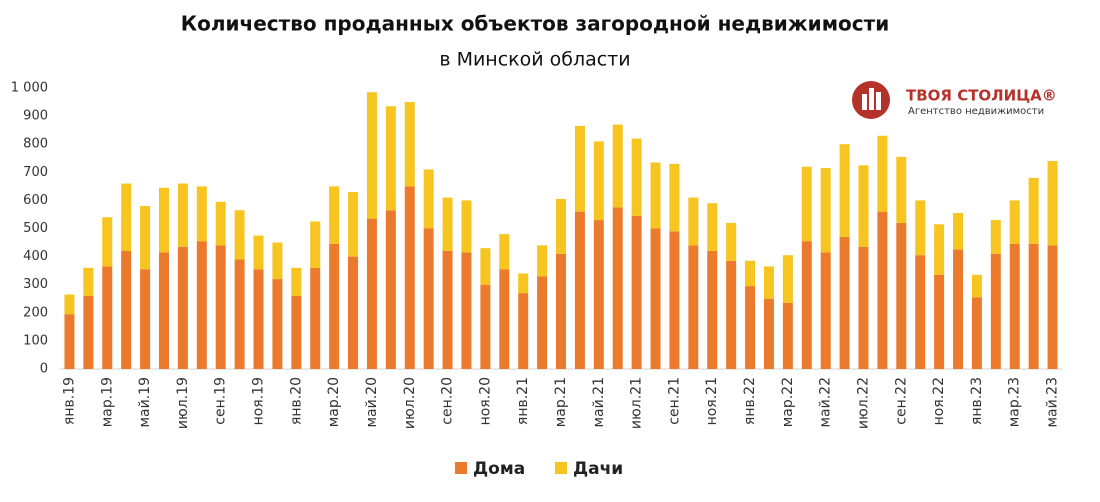  I want to click on x-tick-label: ноя.20, so click(485, 401).